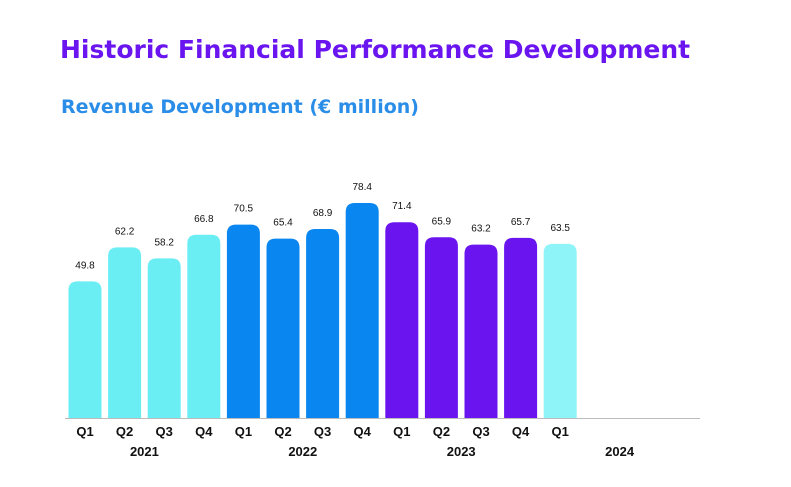 Image resolution: width=791 pixels, height=487 pixels. Describe the element at coordinates (560, 228) in the screenshot. I see `bar-value-label: 63.5` at that location.